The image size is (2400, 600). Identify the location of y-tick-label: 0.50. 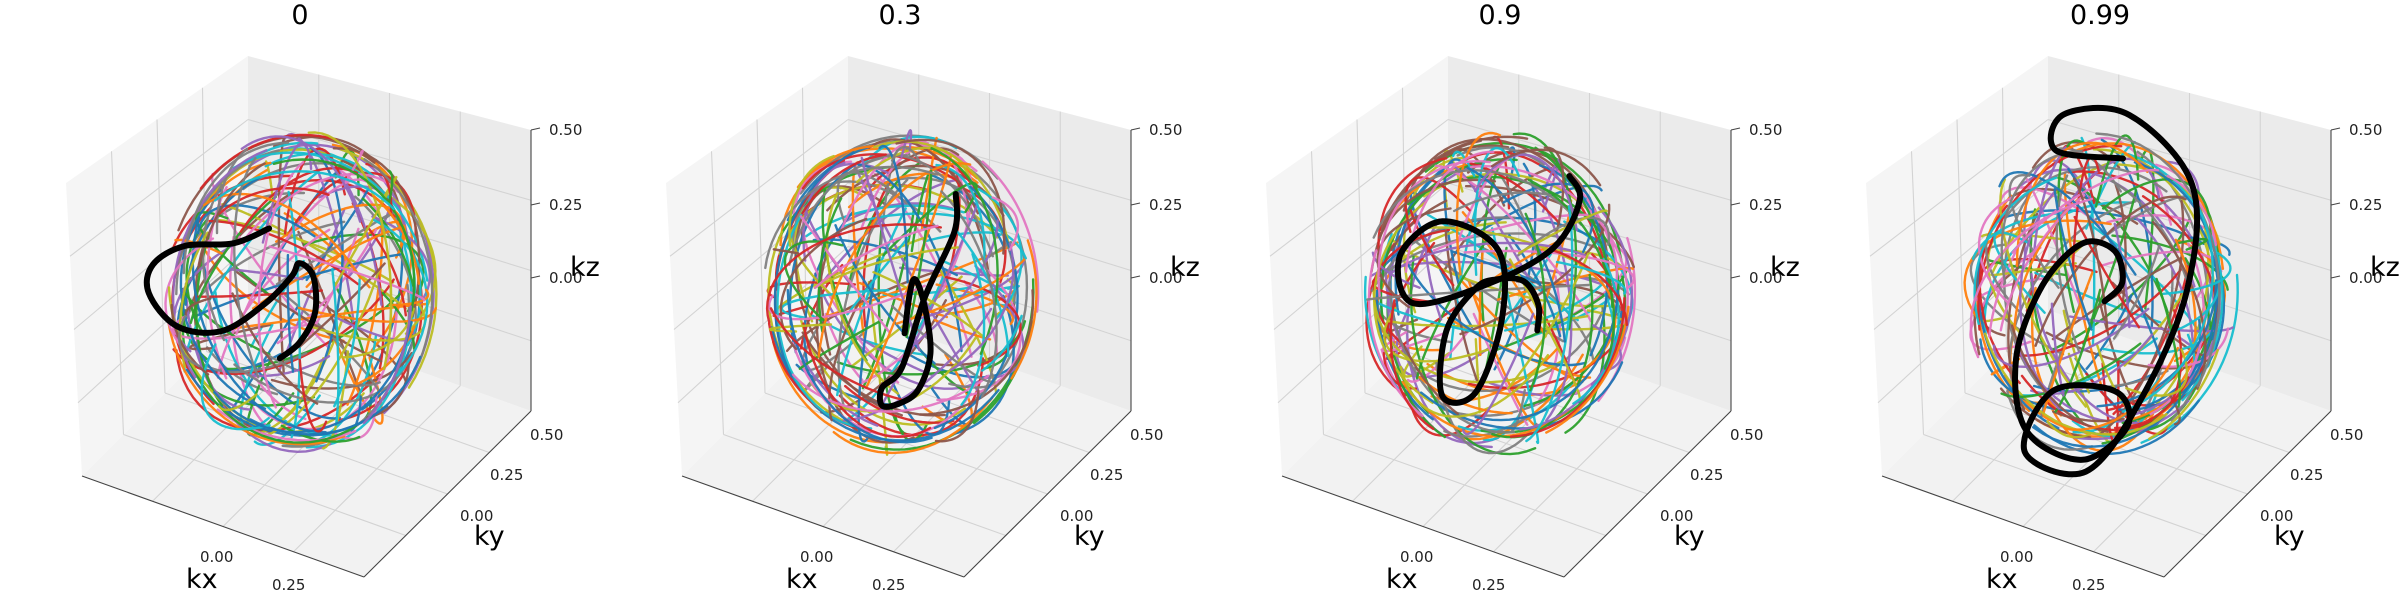
(546, 435).